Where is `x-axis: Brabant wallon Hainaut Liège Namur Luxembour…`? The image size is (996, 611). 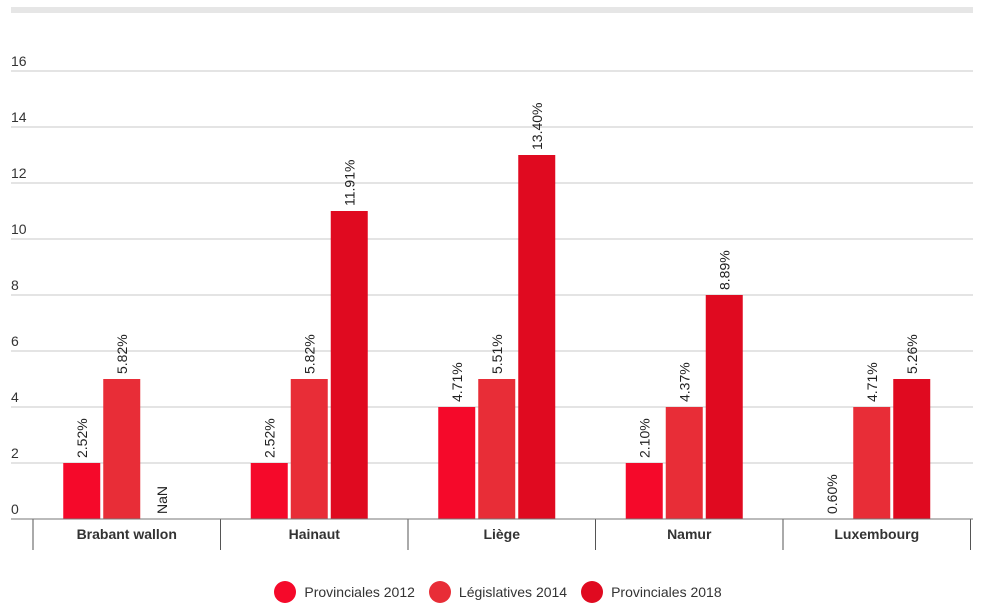
x-axis: Brabant wallon Hainaut Liège Namur Luxembour… is located at coordinates (492, 534).